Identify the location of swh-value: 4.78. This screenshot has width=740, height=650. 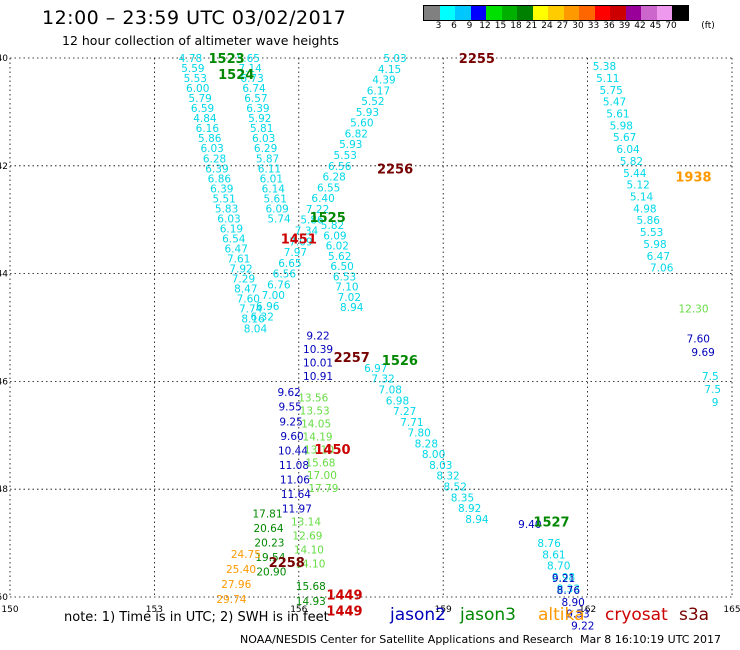
(190, 59).